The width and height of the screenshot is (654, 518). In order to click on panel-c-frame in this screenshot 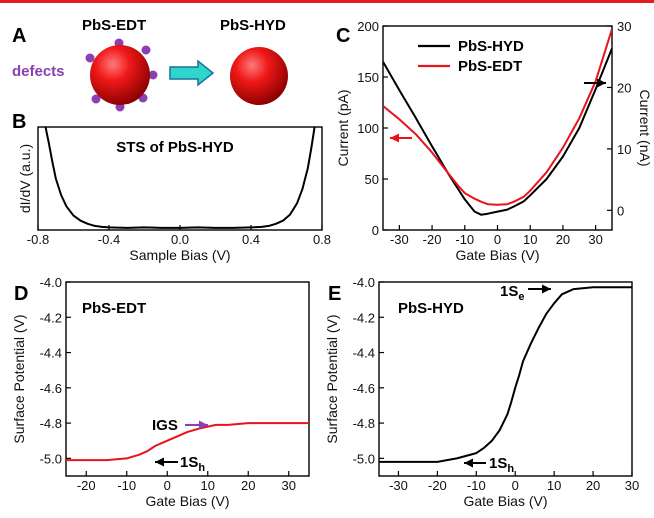, I will do `click(497, 128)`.